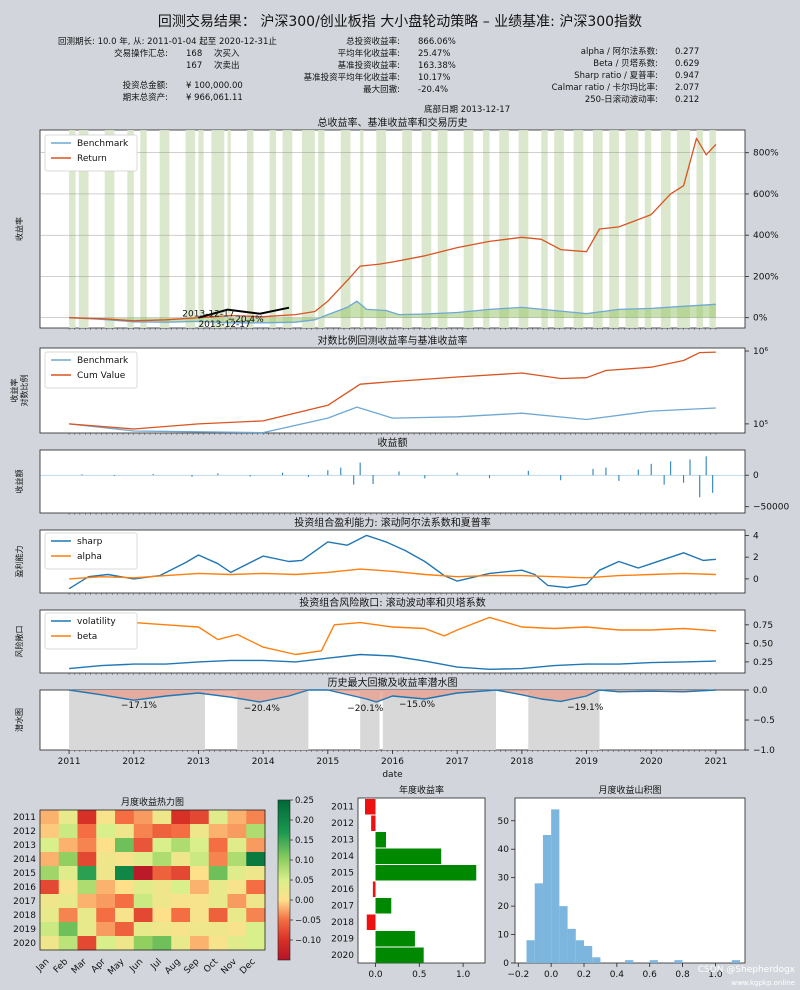 The height and width of the screenshot is (990, 800). I want to click on year-label: 2015, so click(342, 873).